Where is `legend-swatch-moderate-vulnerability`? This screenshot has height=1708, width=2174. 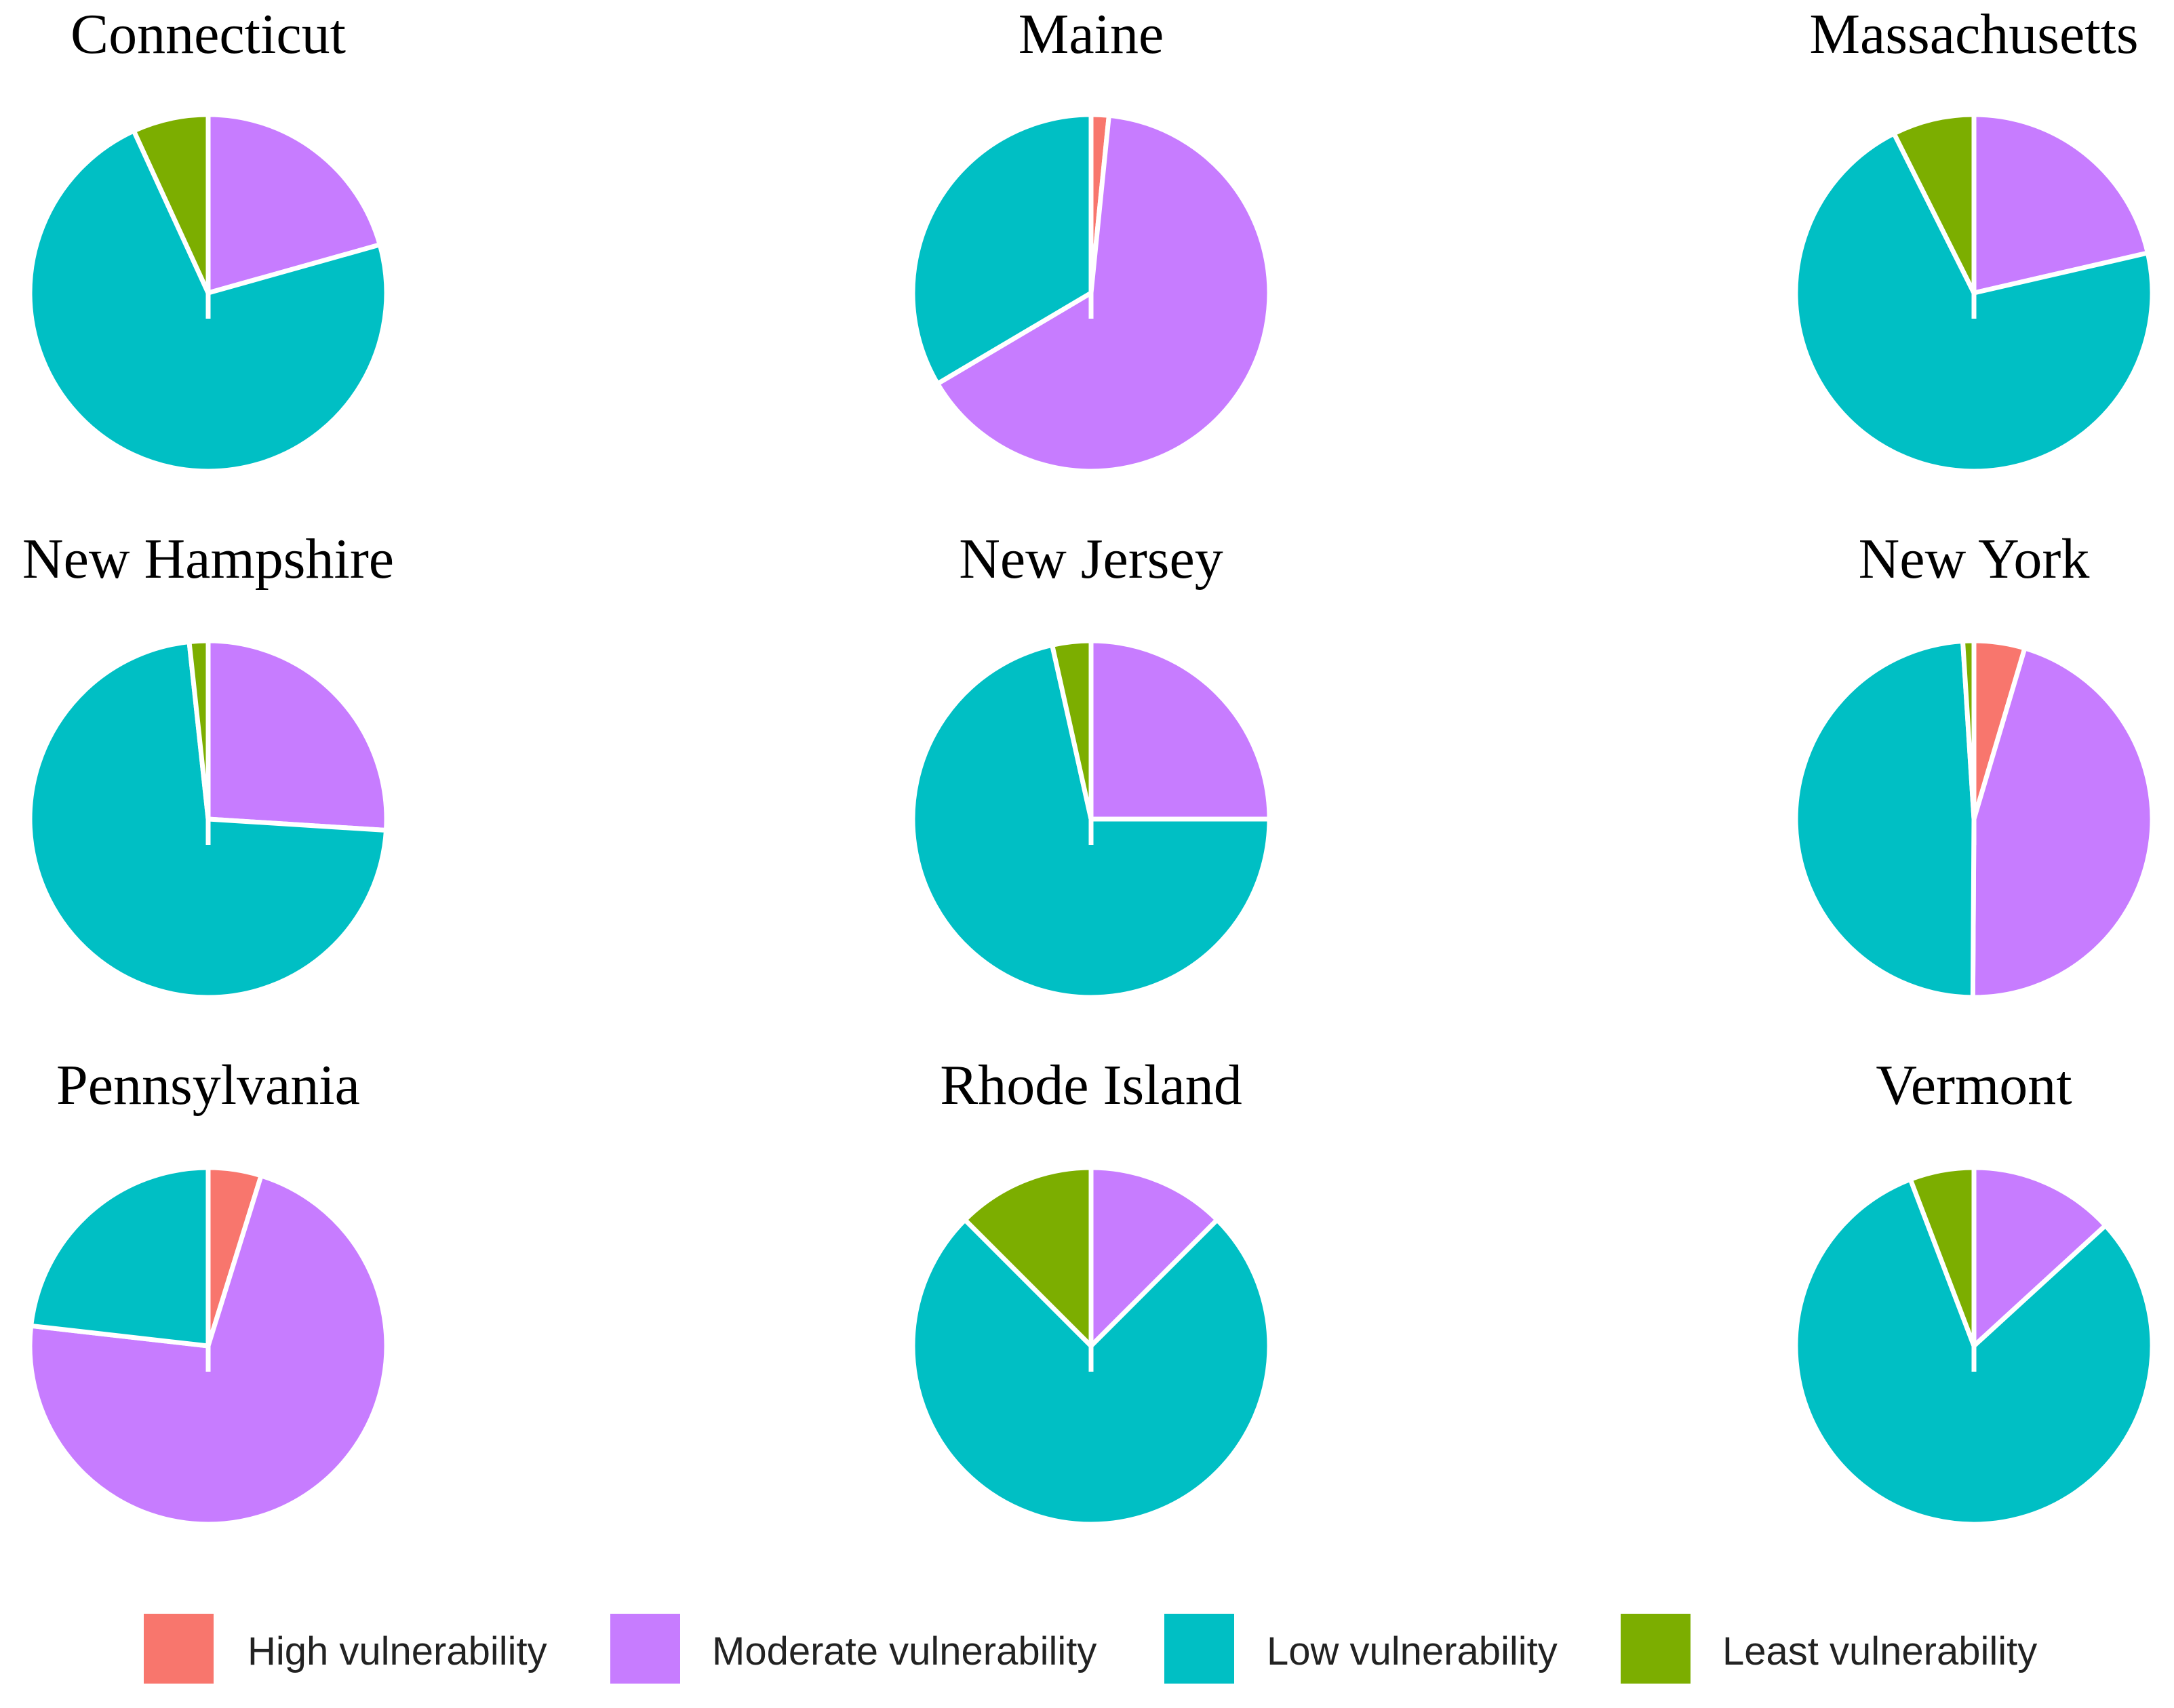
legend-swatch-moderate-vulnerability is located at coordinates (645, 1649).